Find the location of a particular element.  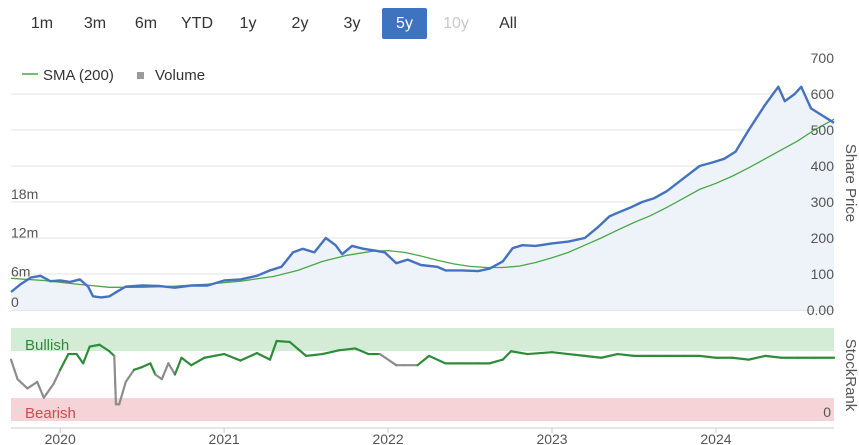

price-tick-label: 600 is located at coordinates (823, 94).